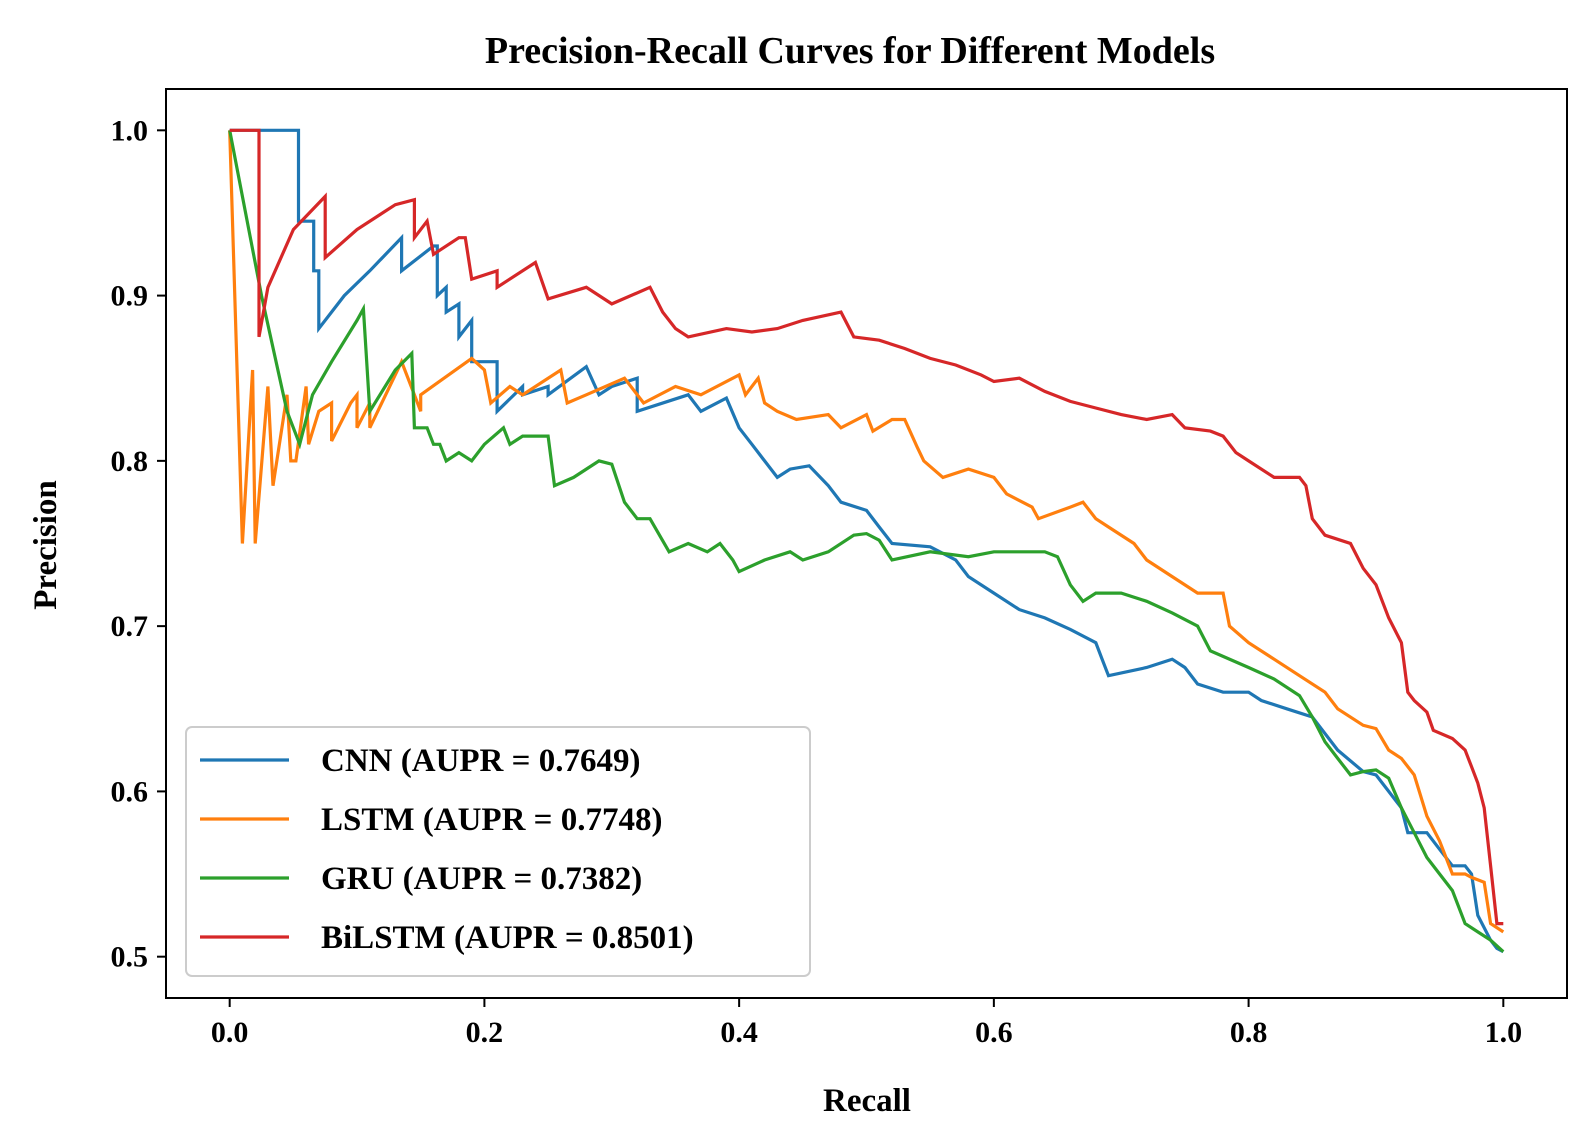 The height and width of the screenshot is (1144, 1593). I want to click on x-tick-label: 0.4, so click(739, 1032).